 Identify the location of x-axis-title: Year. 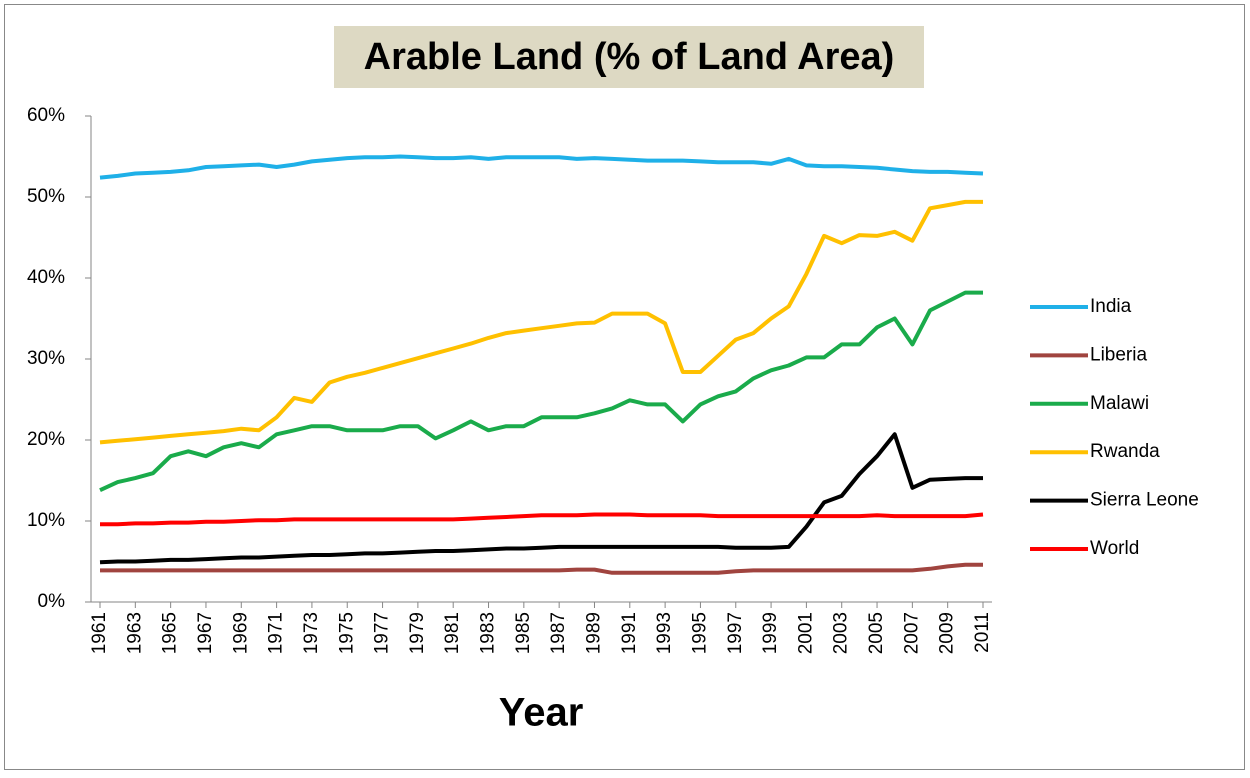
(541, 713).